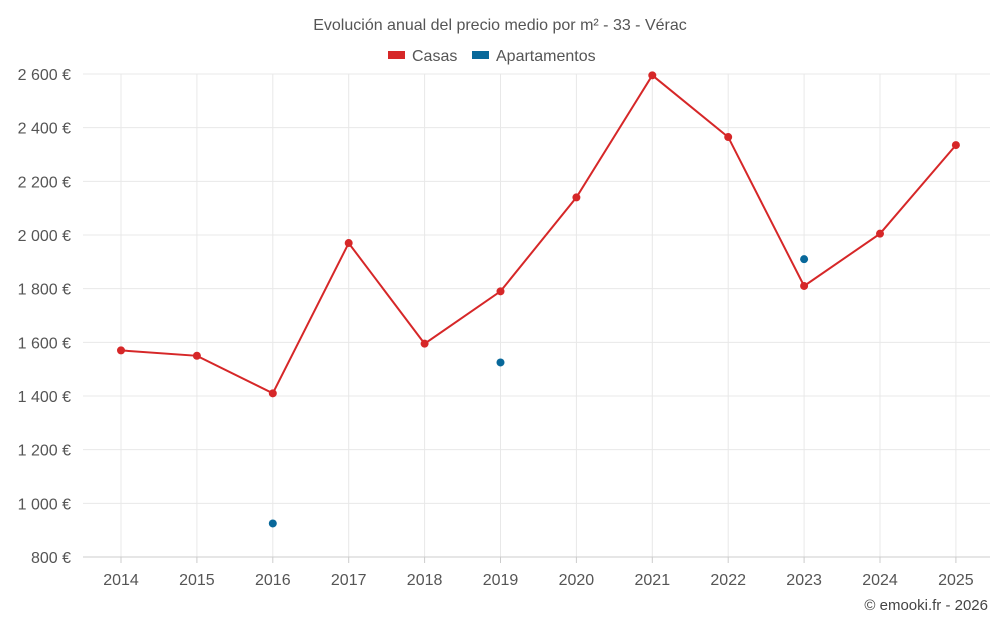  Describe the element at coordinates (349, 580) in the screenshot. I see `x-tick-label: 2017` at that location.